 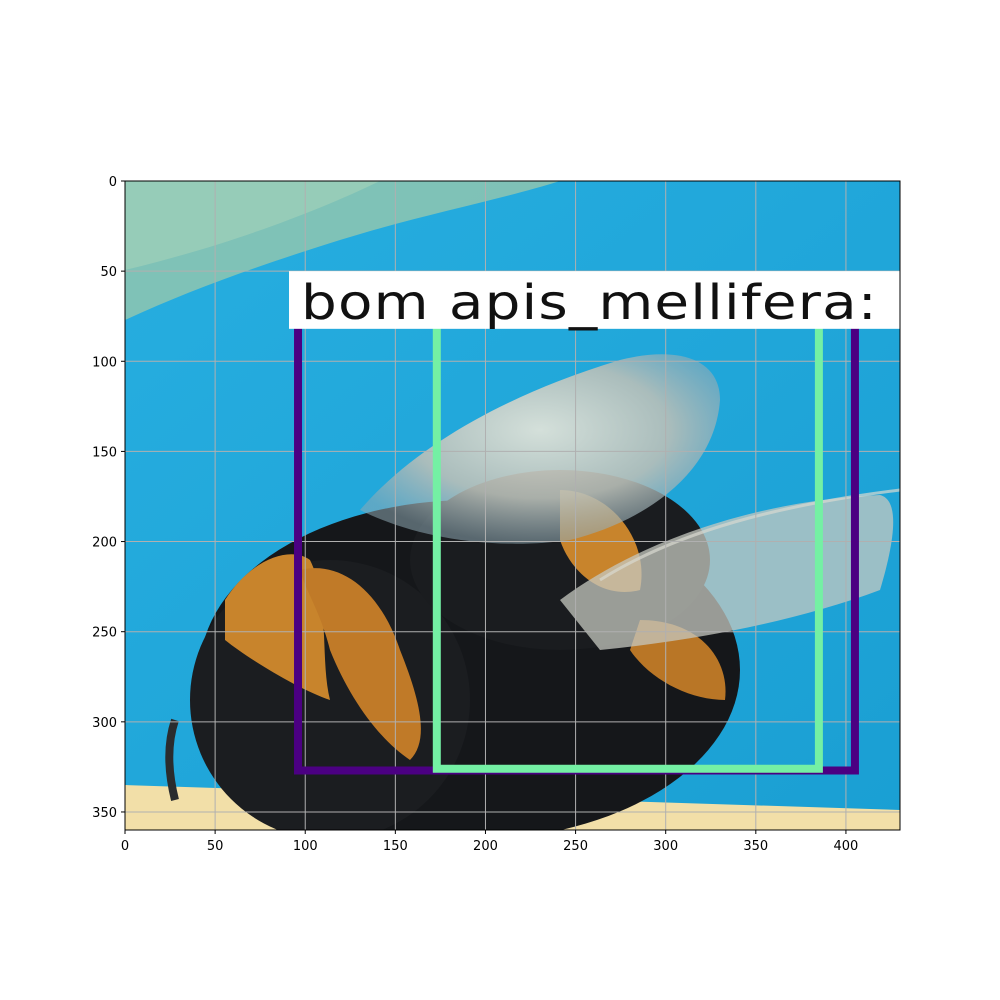 What do you see at coordinates (485, 846) in the screenshot?
I see `x-tick-label: 200` at bounding box center [485, 846].